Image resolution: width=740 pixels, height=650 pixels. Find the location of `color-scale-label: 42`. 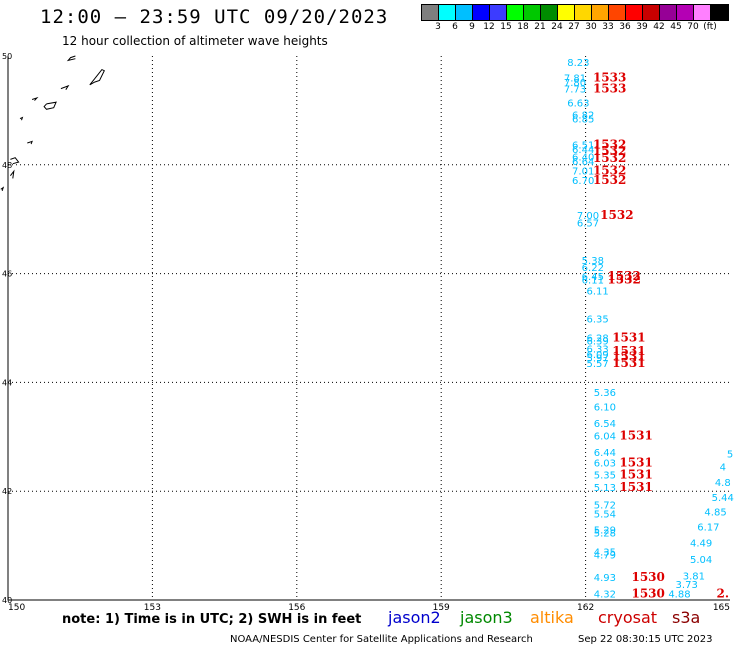

color-scale-label: 42 is located at coordinates (659, 27).